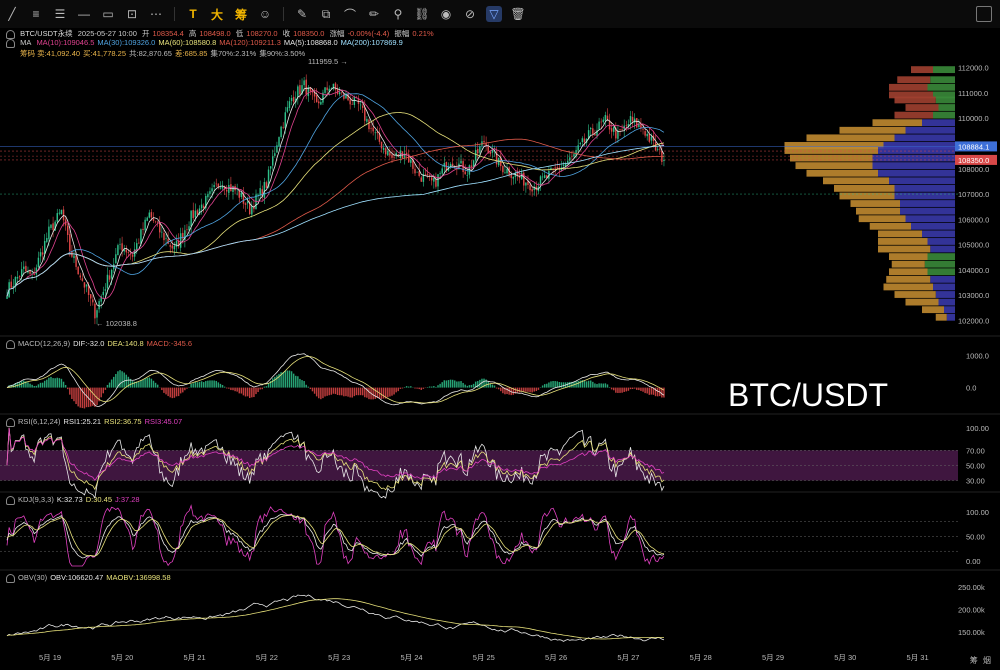 This screenshot has height=670, width=1000. Describe the element at coordinates (241, 14) in the screenshot. I see `chip-icon: 筹` at that location.